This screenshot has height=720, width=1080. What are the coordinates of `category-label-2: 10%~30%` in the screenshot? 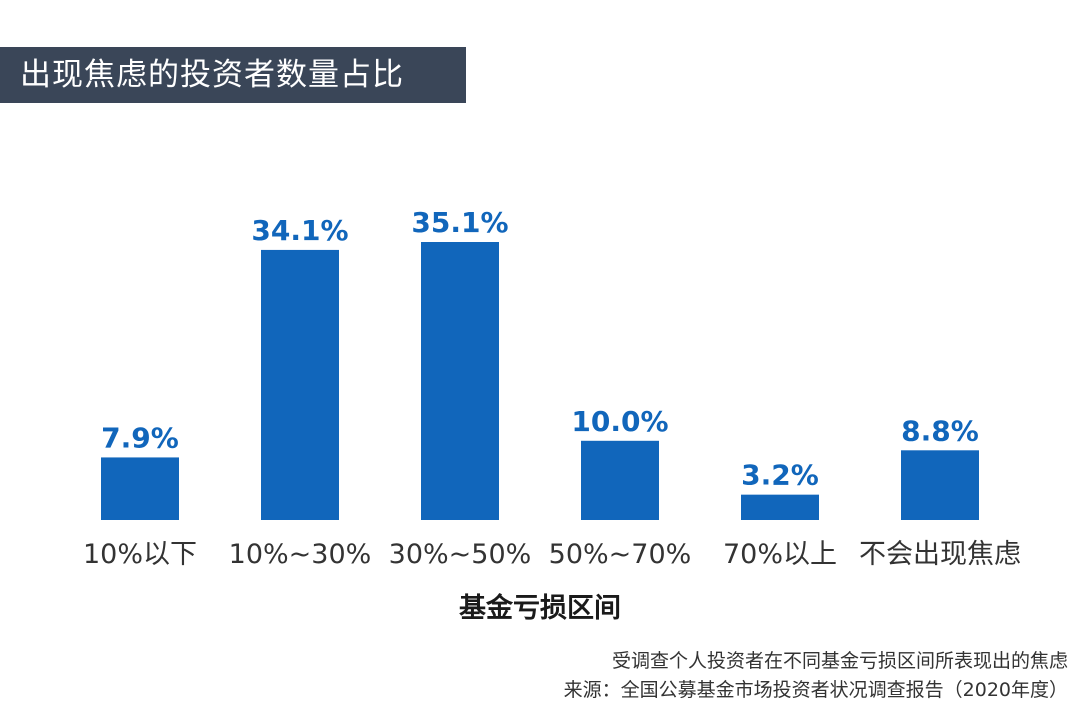 It's located at (300, 554).